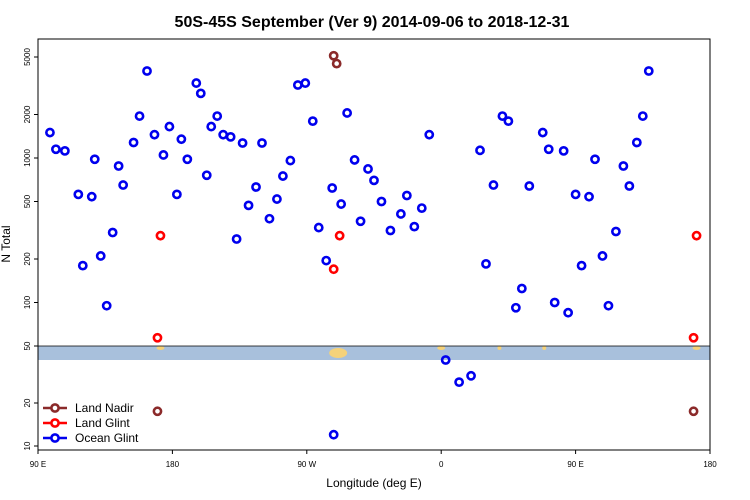  Describe the element at coordinates (107, 438) in the screenshot. I see `legend-label-ocean-glint: Ocean Glint` at that location.